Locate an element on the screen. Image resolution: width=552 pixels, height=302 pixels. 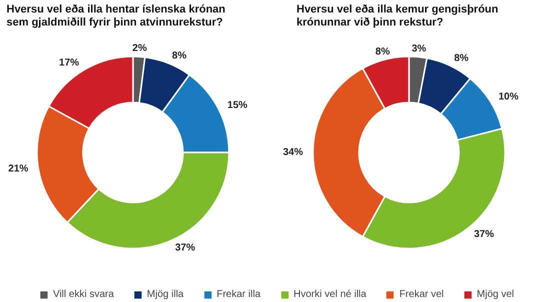
chart-title: Hversu vel eða illa kemur gengisþróun krónunnar við þinn rekstur? is located at coordinates (397, 16).